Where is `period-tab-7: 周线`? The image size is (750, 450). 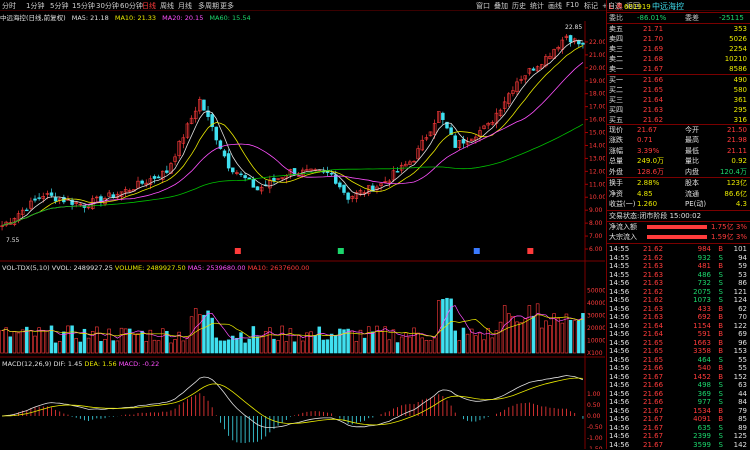
period-tab-7: 周线 is located at coordinates (167, 6).